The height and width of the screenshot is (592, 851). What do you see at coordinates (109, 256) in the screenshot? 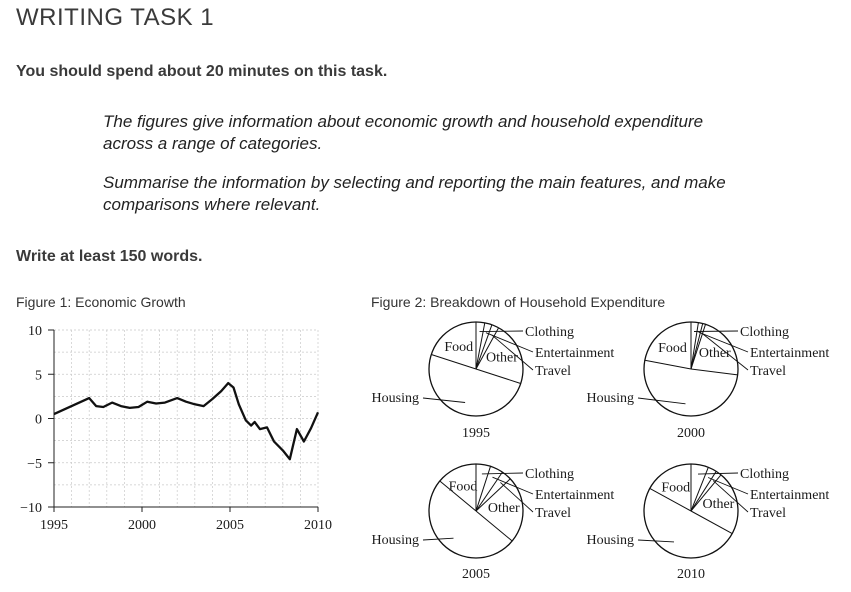
I see `word-count-instruction: Write at least 150 words.` at bounding box center [109, 256].